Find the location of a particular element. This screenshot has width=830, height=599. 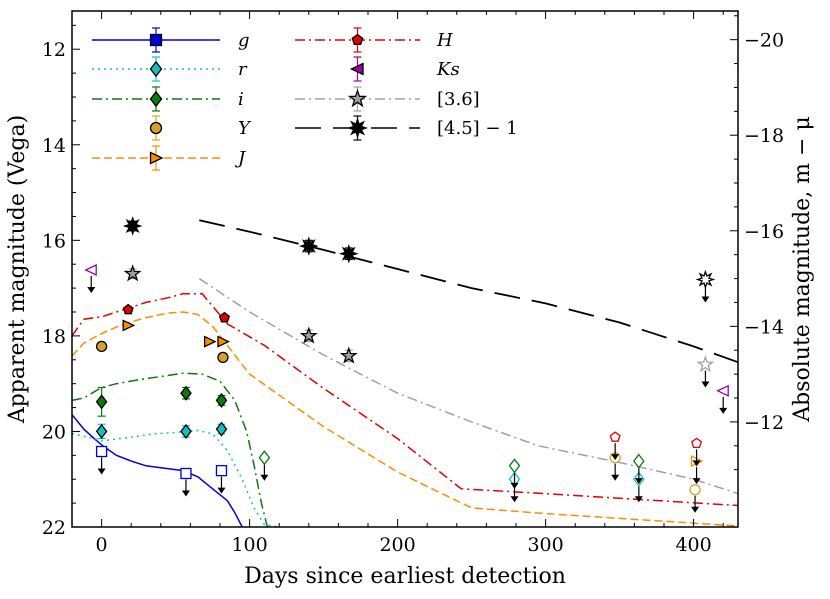

legend-label: g is located at coordinates (244, 40).